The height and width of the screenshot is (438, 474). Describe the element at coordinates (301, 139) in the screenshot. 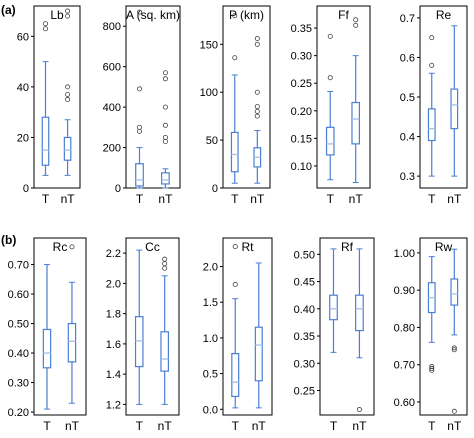

I see `y-tick-label: 0.15` at that location.